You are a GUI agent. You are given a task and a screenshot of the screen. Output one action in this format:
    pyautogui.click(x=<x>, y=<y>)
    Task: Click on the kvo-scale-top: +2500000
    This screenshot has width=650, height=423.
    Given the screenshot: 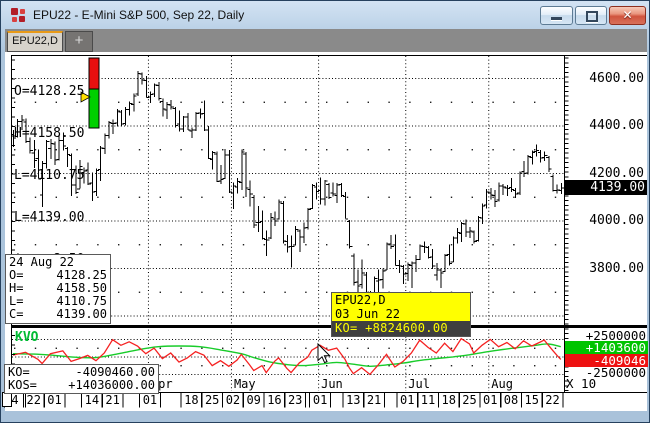 What is the action you would take?
    pyautogui.click(x=615, y=335)
    